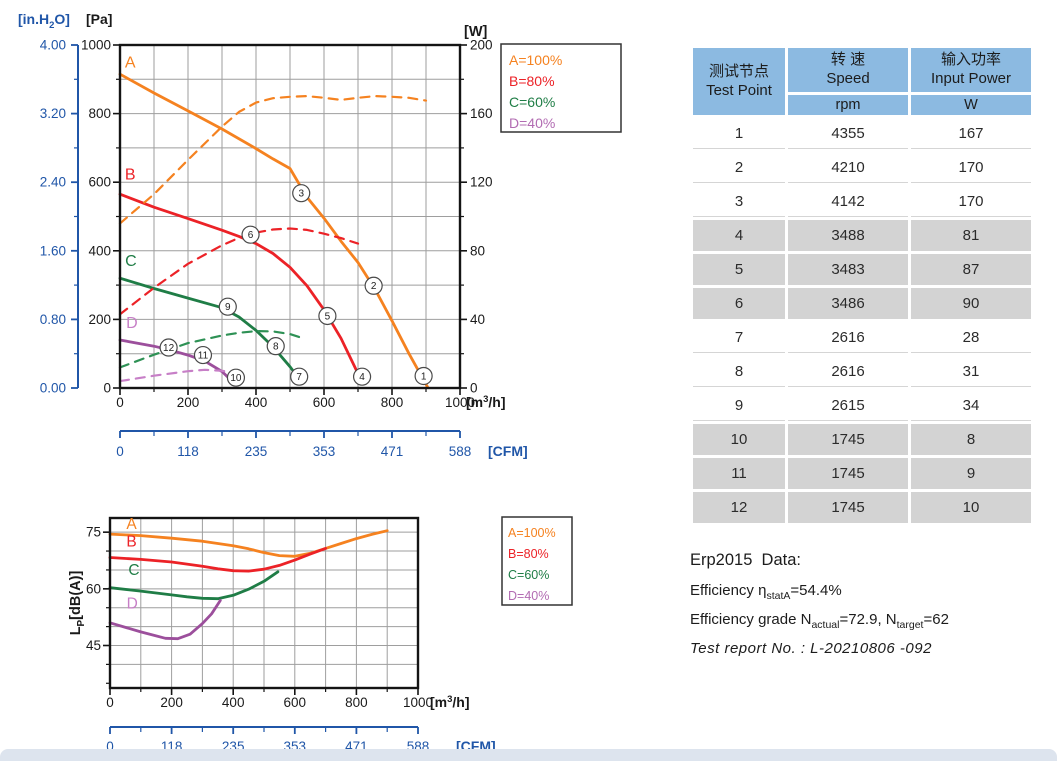 Image resolution: width=1057 pixels, height=761 pixels. I want to click on erp-grade-pre: Efficiency grade N, so click(751, 619).